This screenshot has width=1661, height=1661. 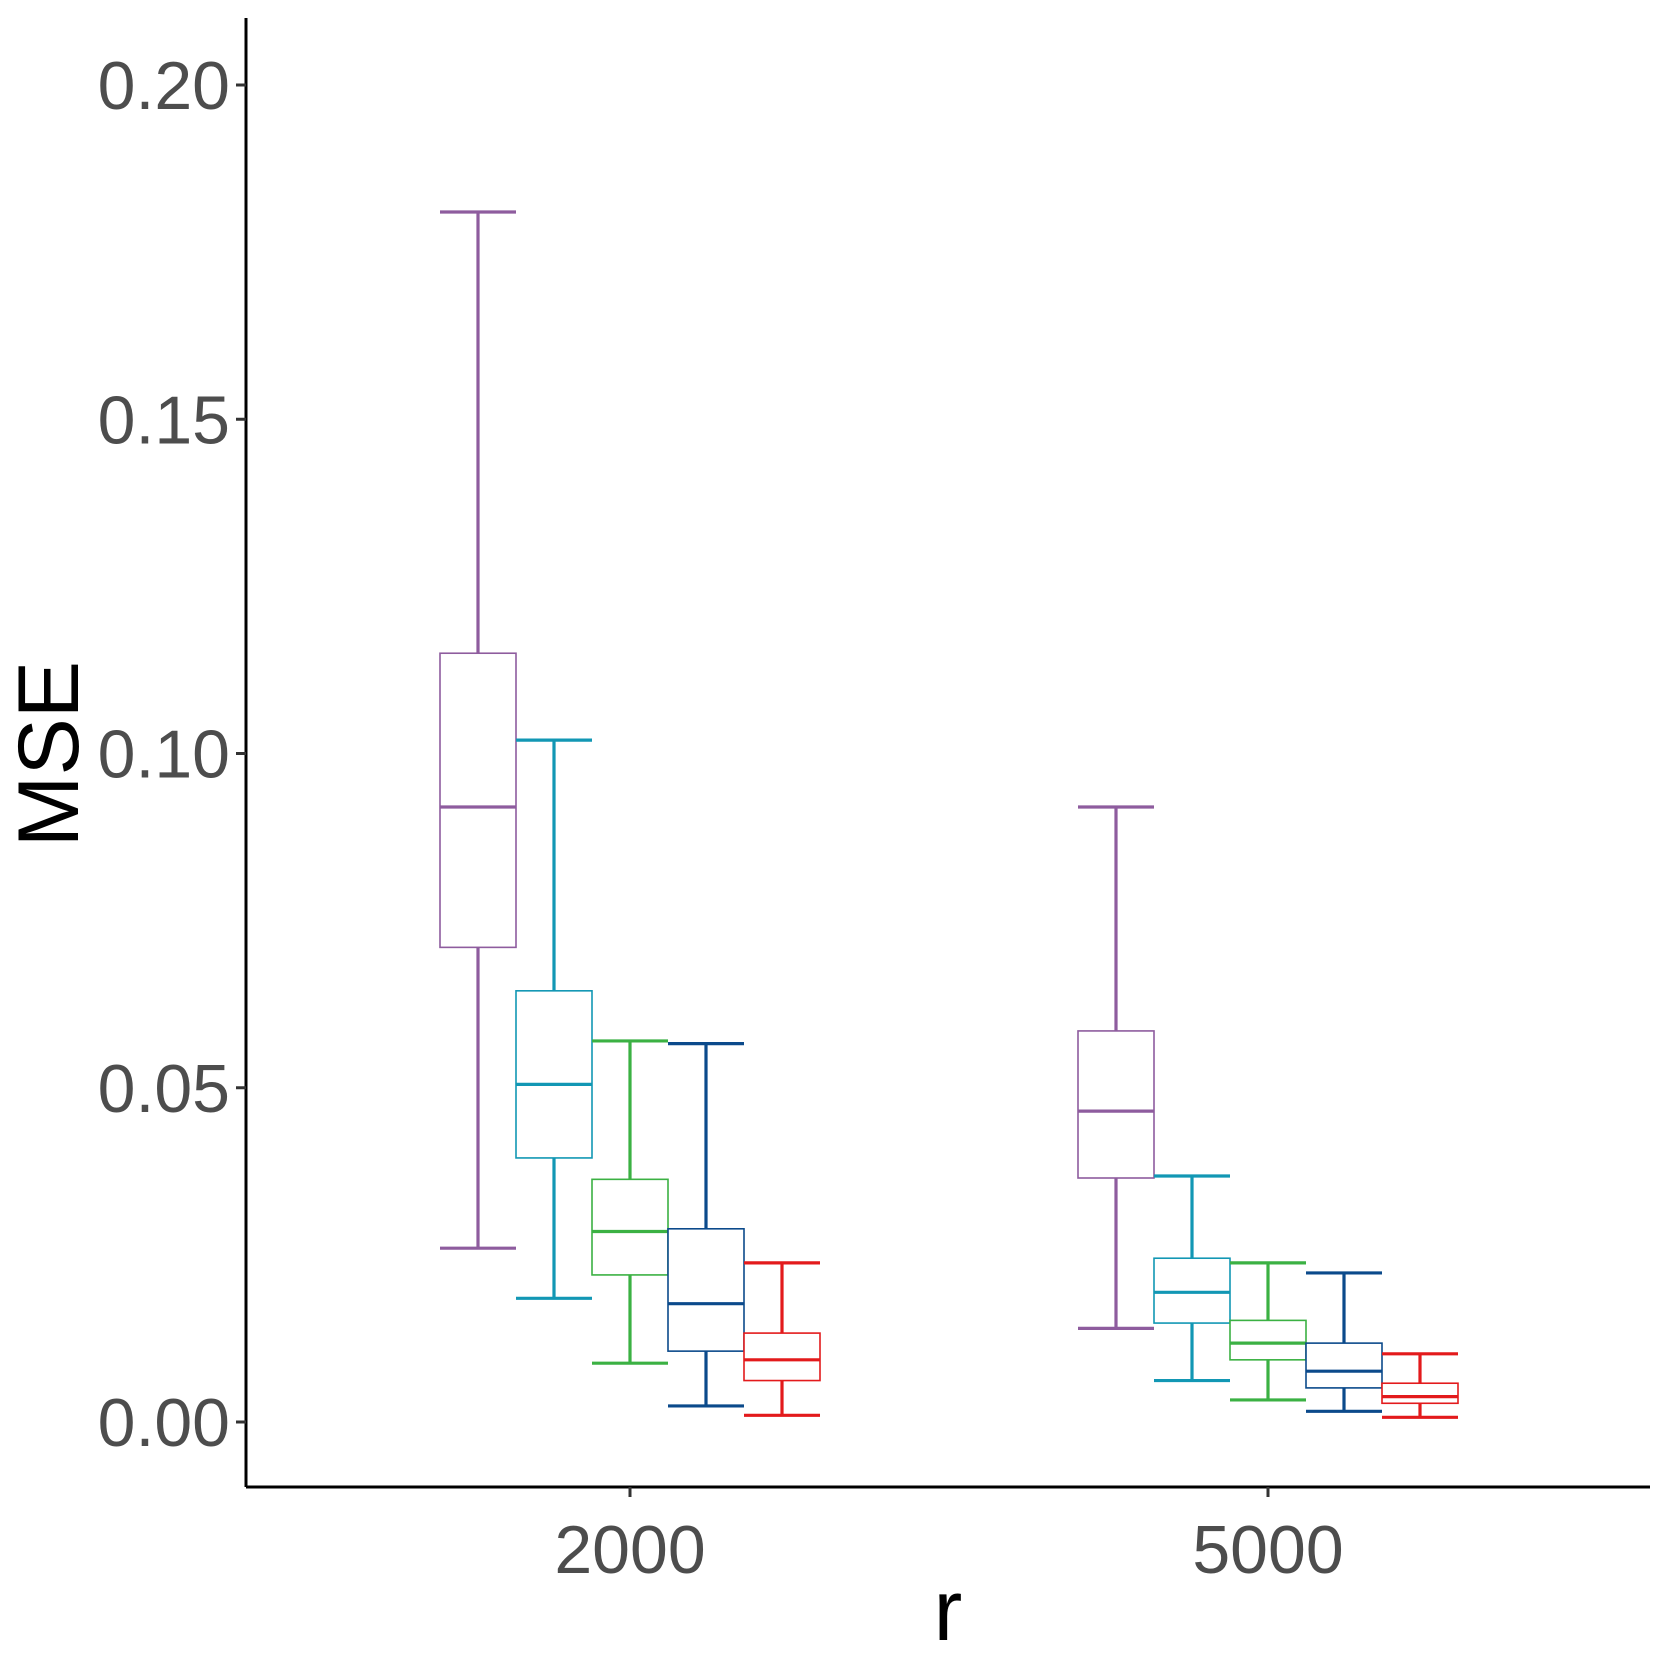 What do you see at coordinates (629, 1550) in the screenshot?
I see `x-tick-label: 2000` at bounding box center [629, 1550].